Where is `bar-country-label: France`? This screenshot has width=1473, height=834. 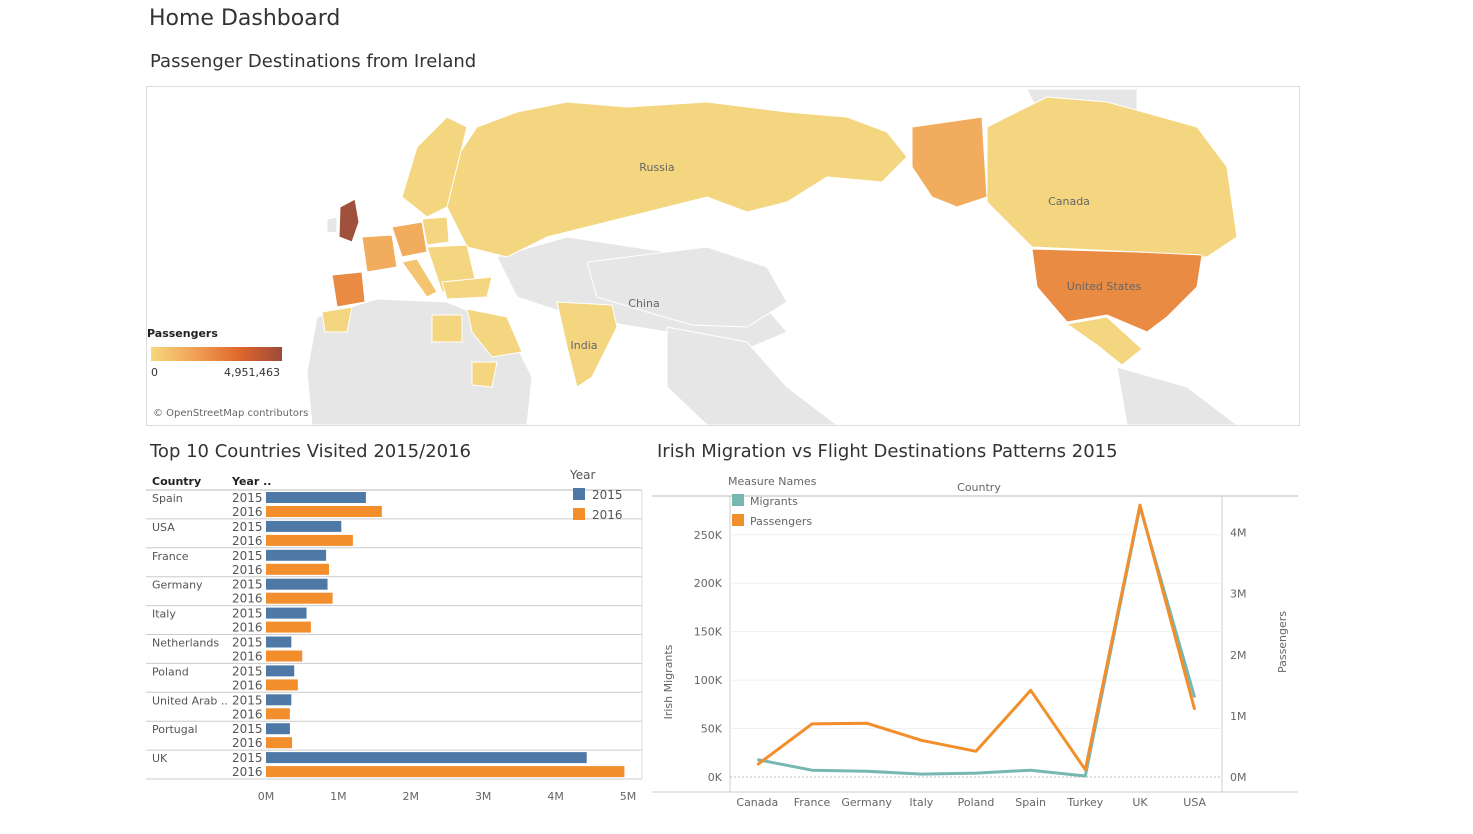
bar-country-label: France is located at coordinates (170, 556).